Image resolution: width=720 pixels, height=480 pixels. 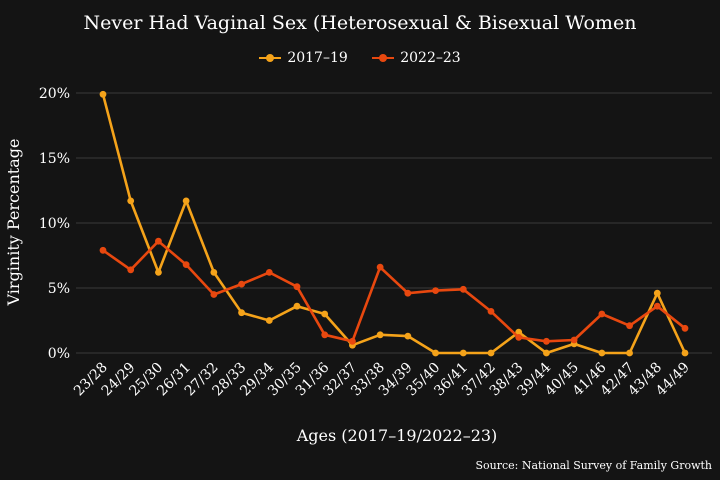 I want to click on legend-item-series-2: 2022–23, so click(x=416, y=58).